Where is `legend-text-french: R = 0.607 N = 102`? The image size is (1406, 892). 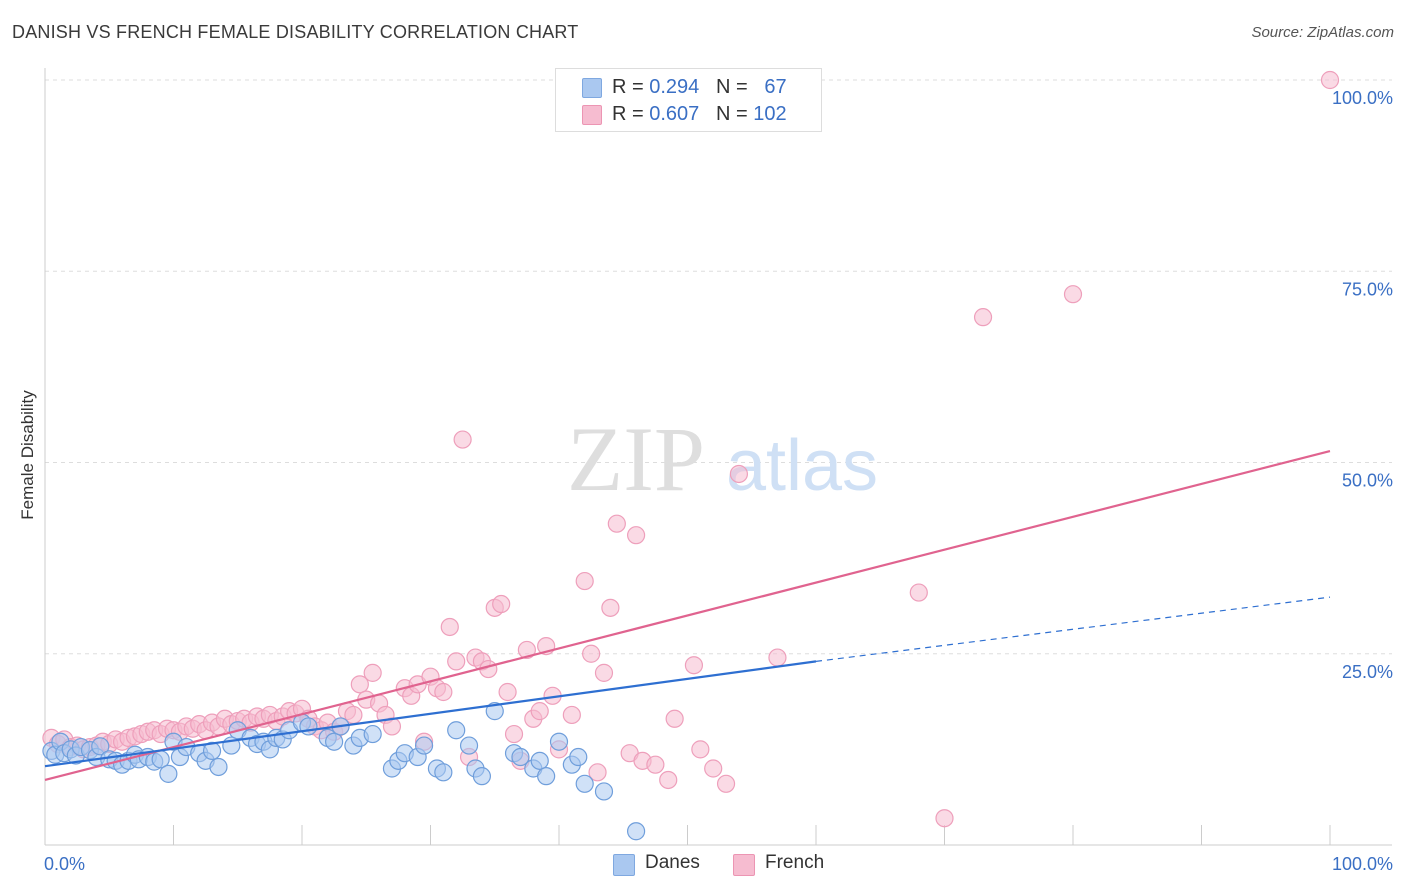
legend-text-french: R = 0.607 N = 102 is located at coordinates (699, 114).